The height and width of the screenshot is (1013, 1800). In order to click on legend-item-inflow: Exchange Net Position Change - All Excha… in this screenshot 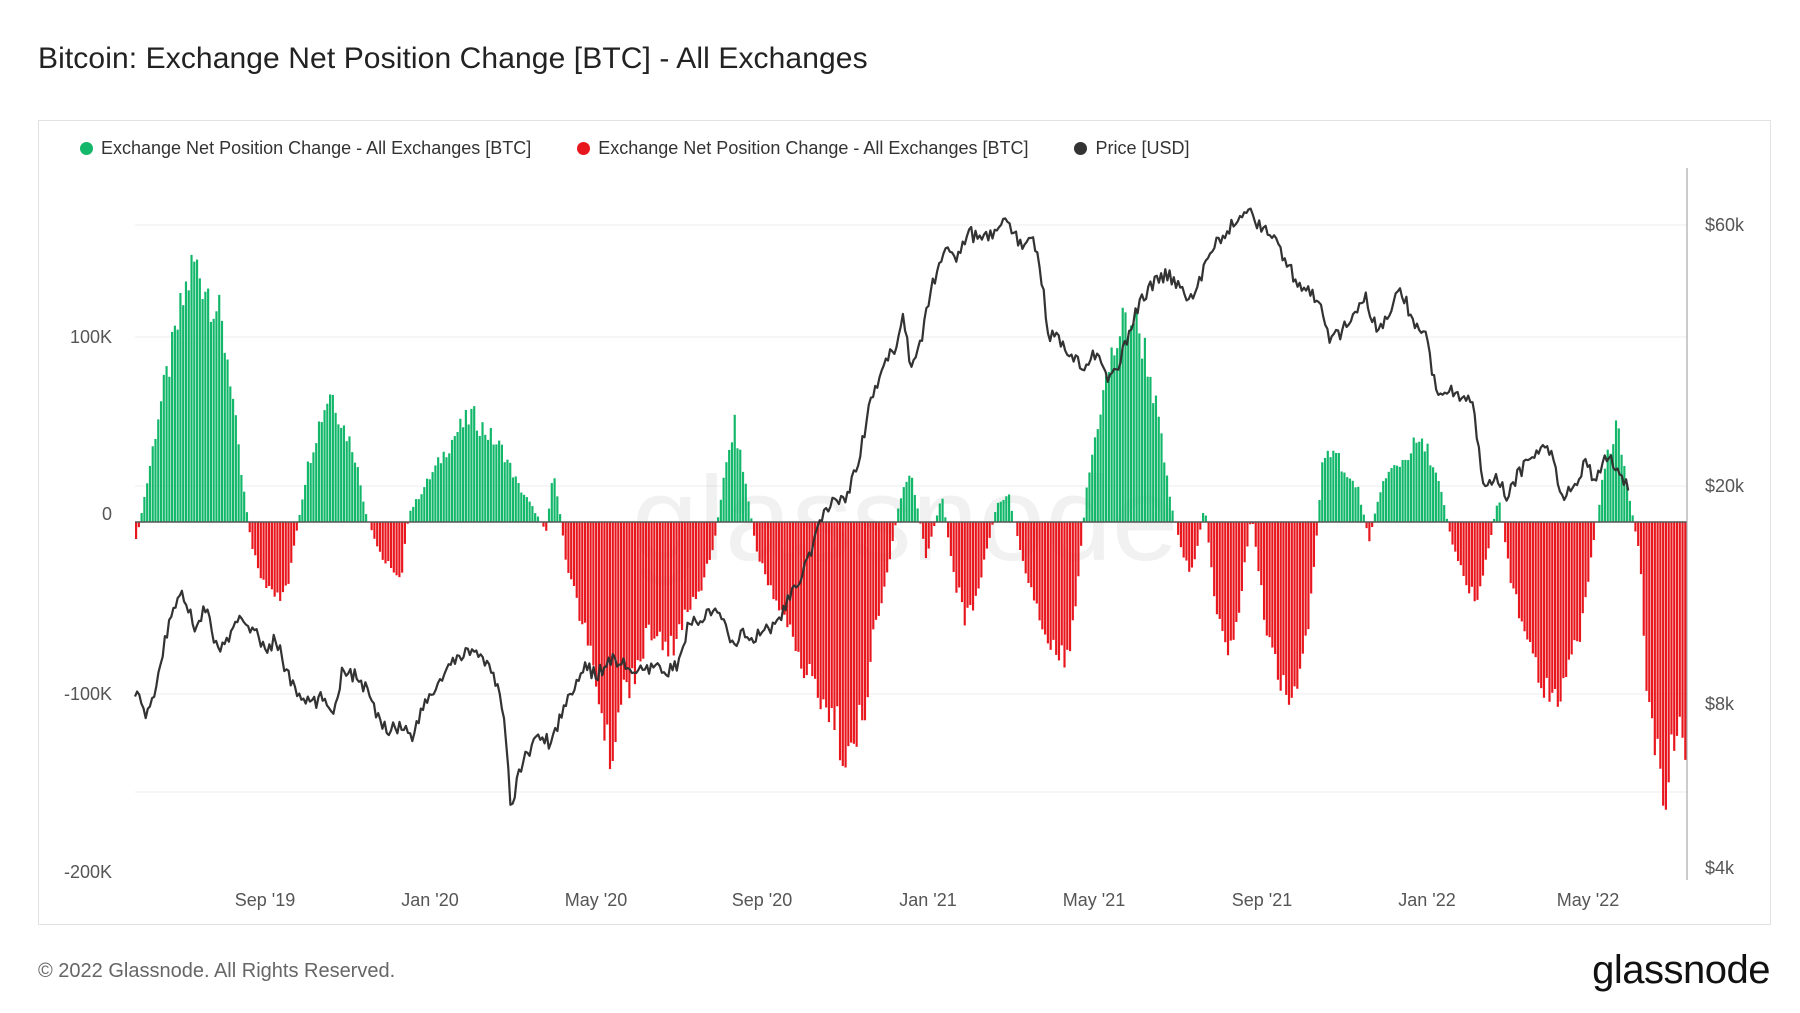, I will do `click(305, 148)`.